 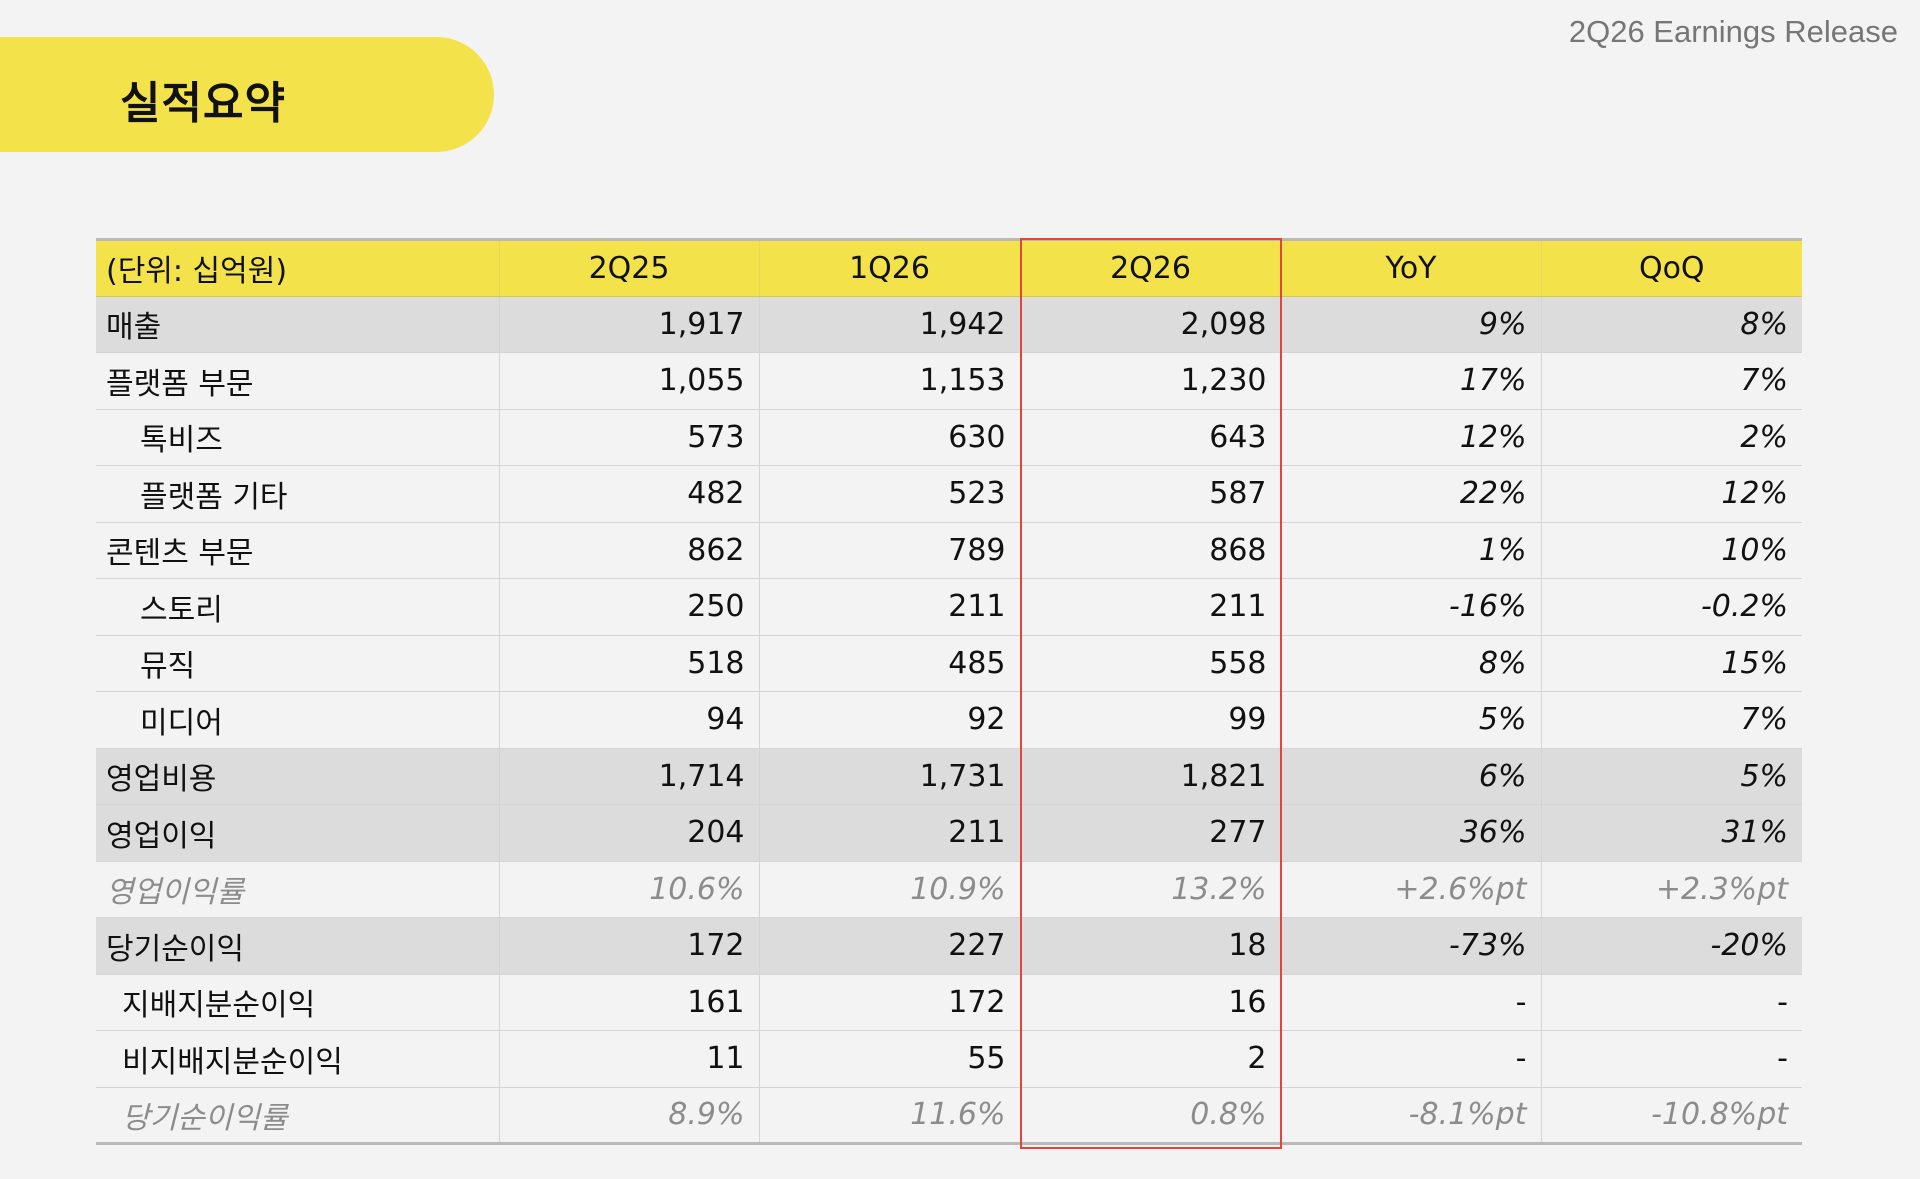 What do you see at coordinates (890, 946) in the screenshot?
I see `cell-1q26: 227` at bounding box center [890, 946].